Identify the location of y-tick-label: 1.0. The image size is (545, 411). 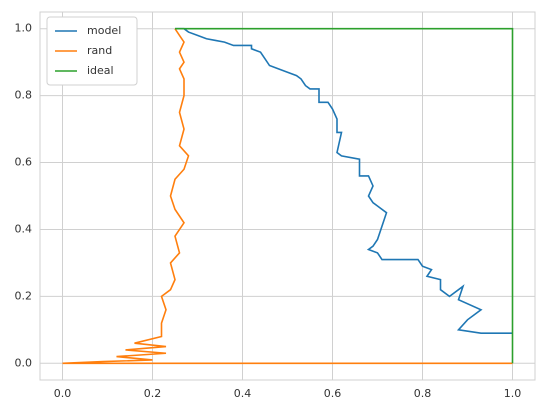
(24, 28).